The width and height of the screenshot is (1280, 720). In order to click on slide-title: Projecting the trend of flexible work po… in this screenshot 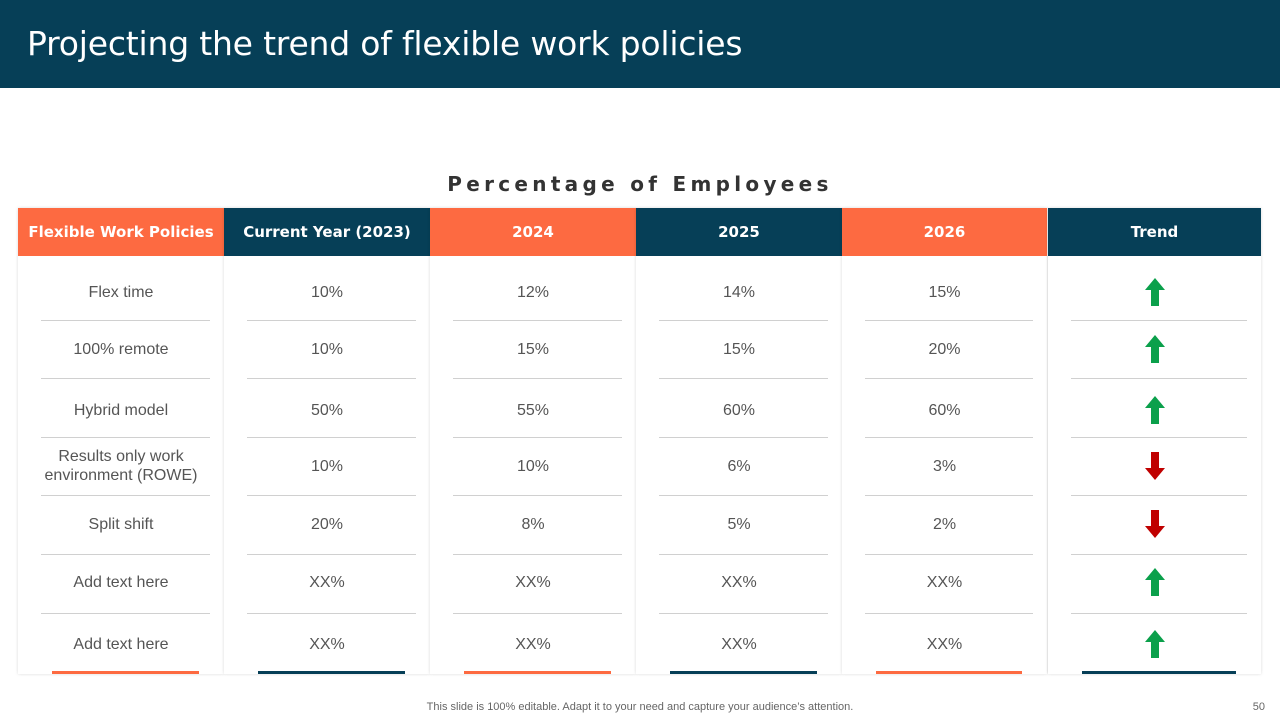, I will do `click(385, 43)`.